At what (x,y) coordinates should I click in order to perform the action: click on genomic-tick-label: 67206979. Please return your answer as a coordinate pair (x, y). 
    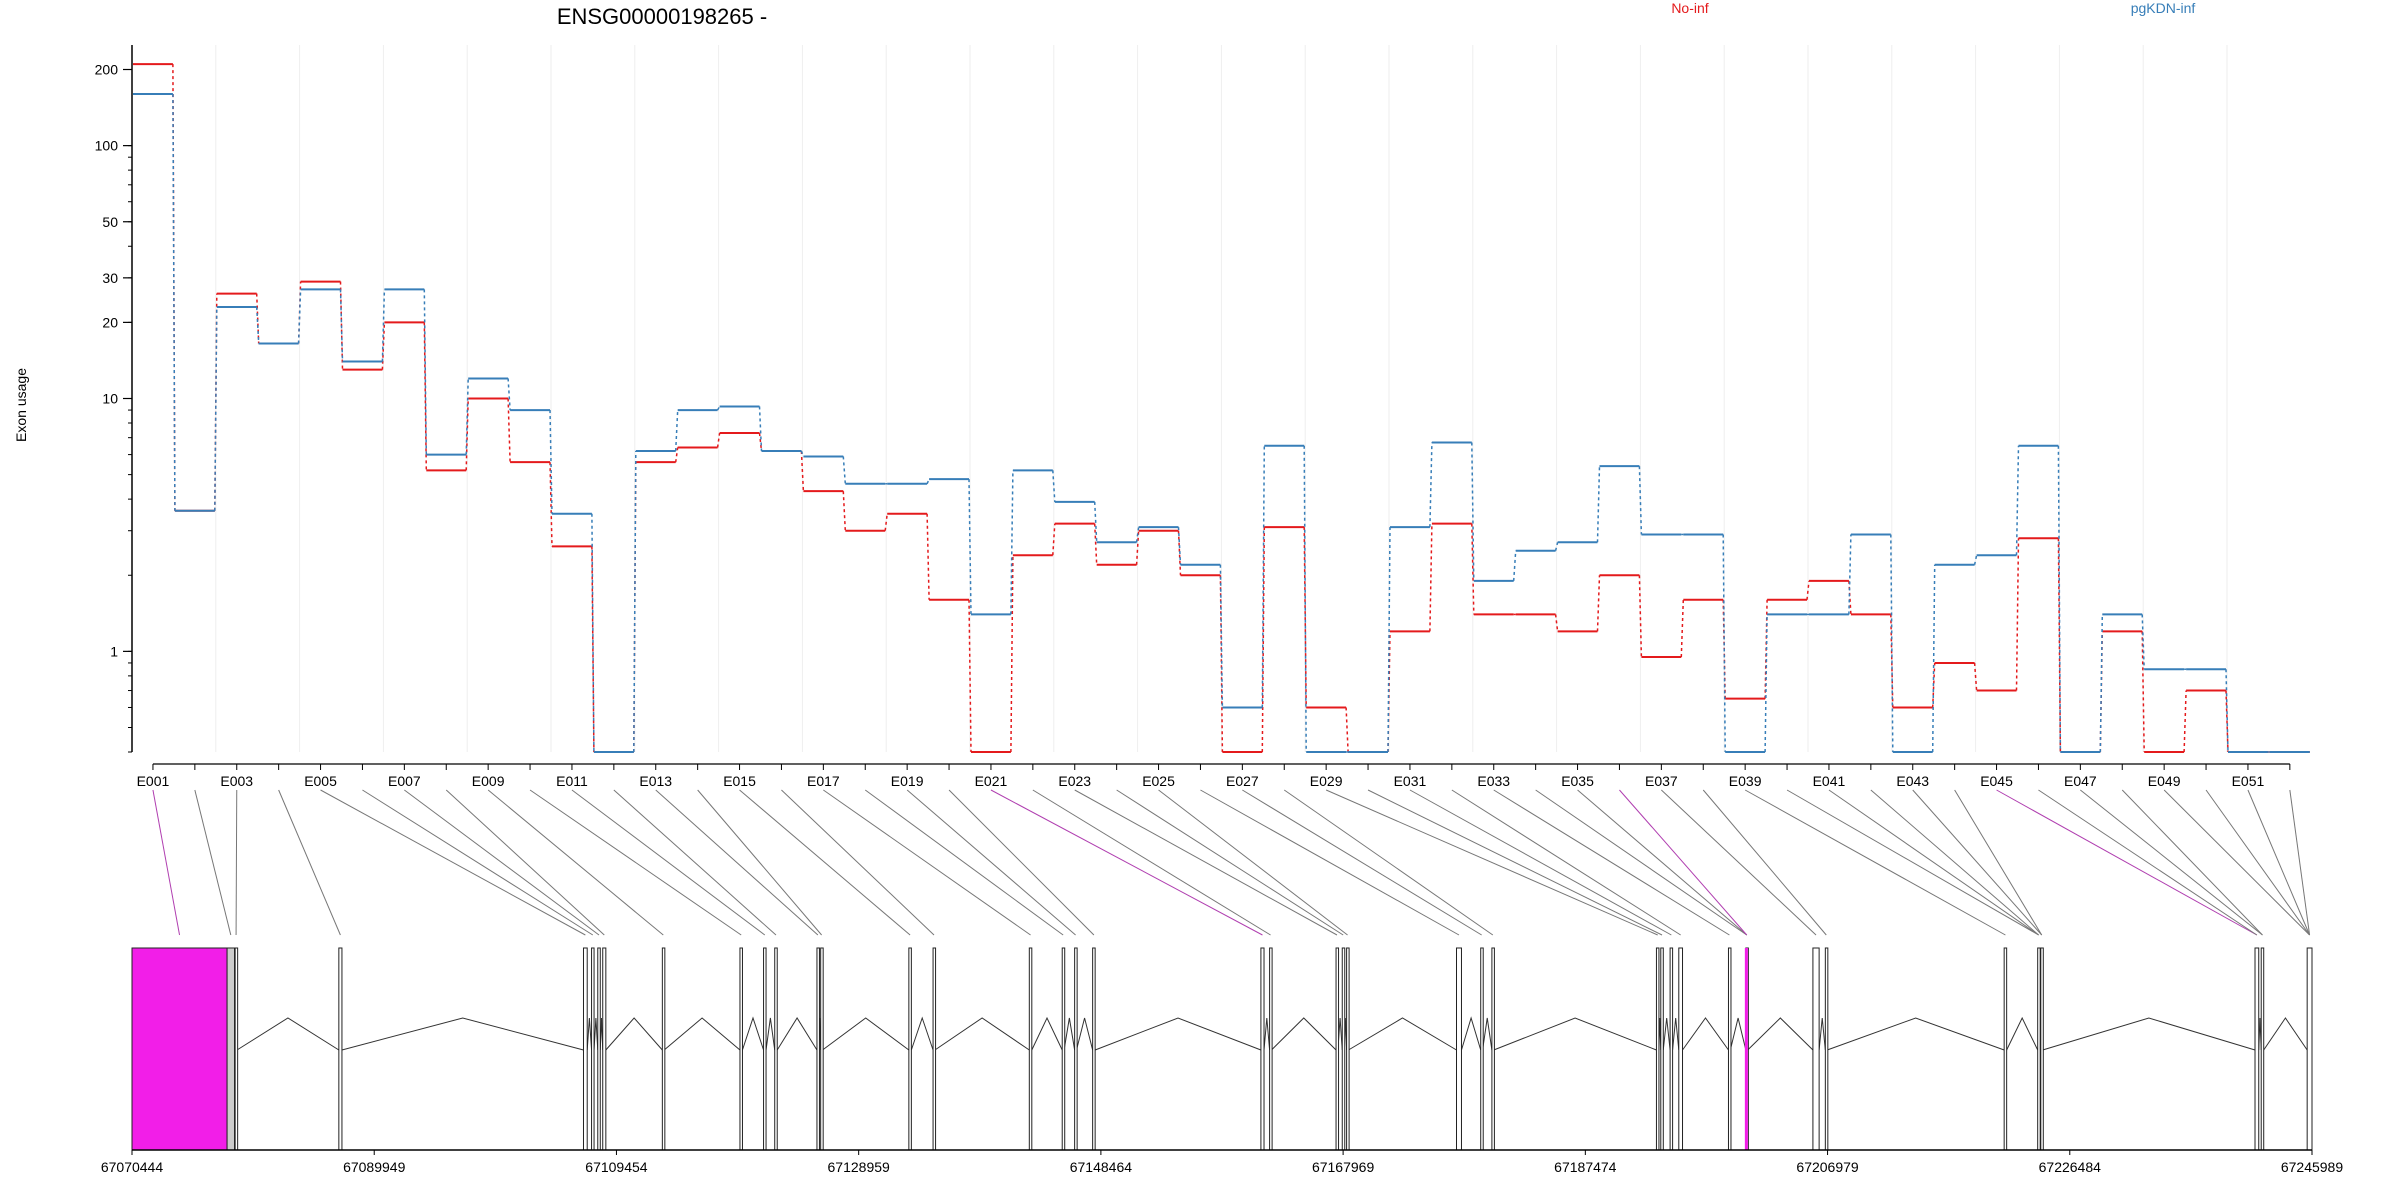
    Looking at the image, I should click on (1827, 1167).